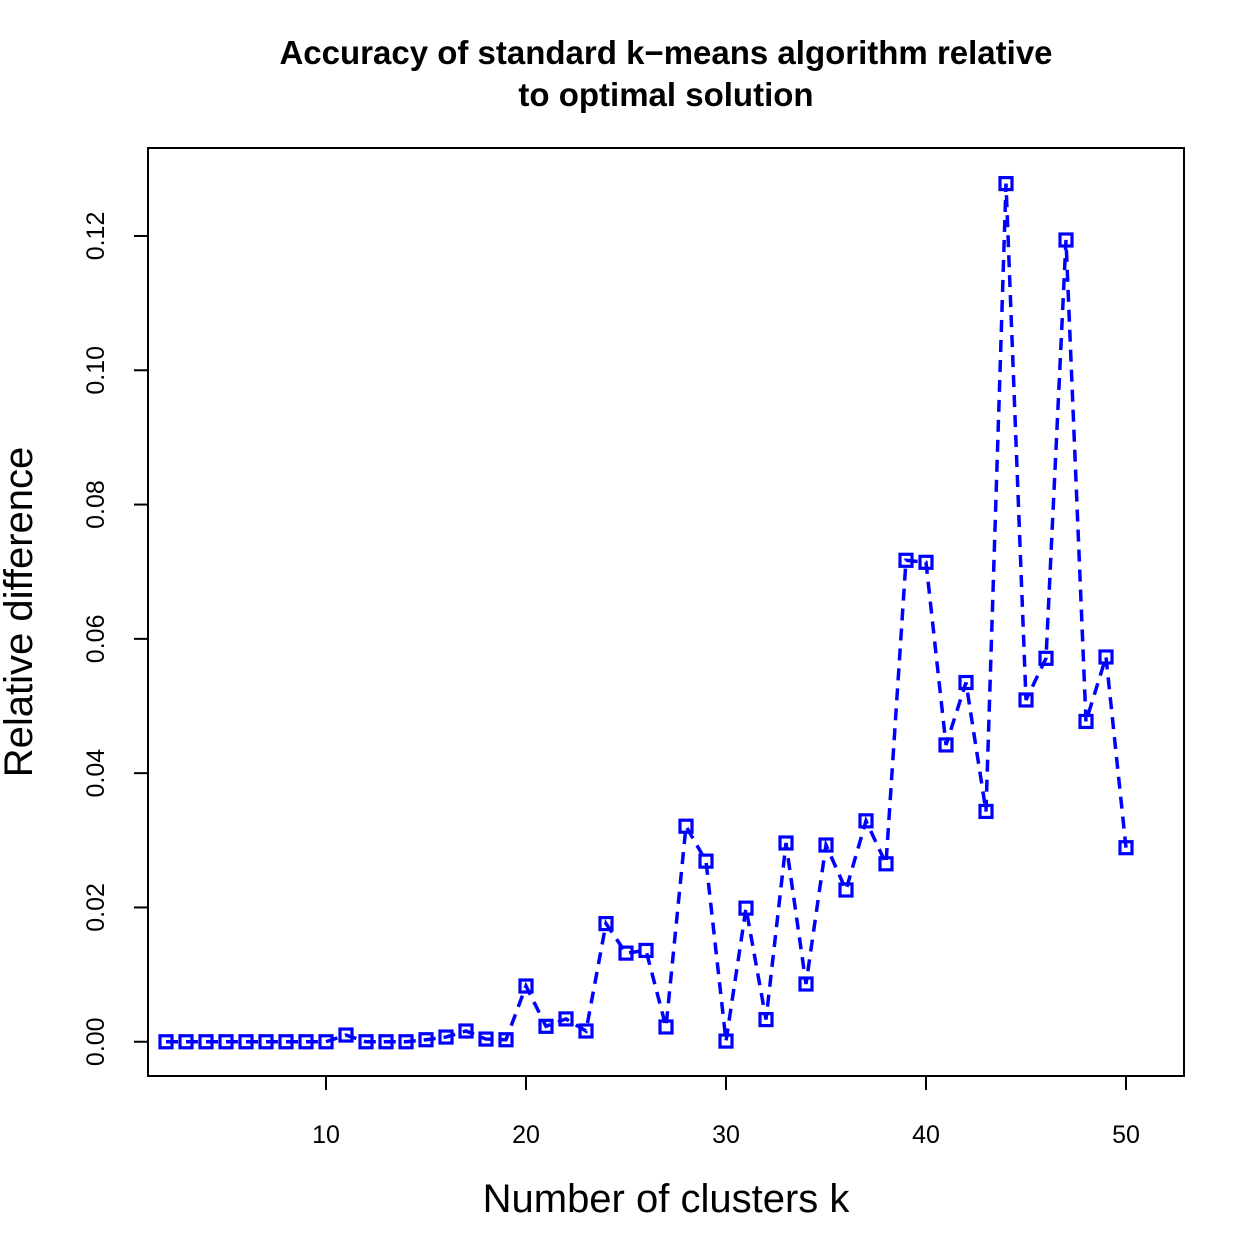 This screenshot has width=1260, height=1260. I want to click on x-axis-label: Number of clusters k, so click(667, 1199).